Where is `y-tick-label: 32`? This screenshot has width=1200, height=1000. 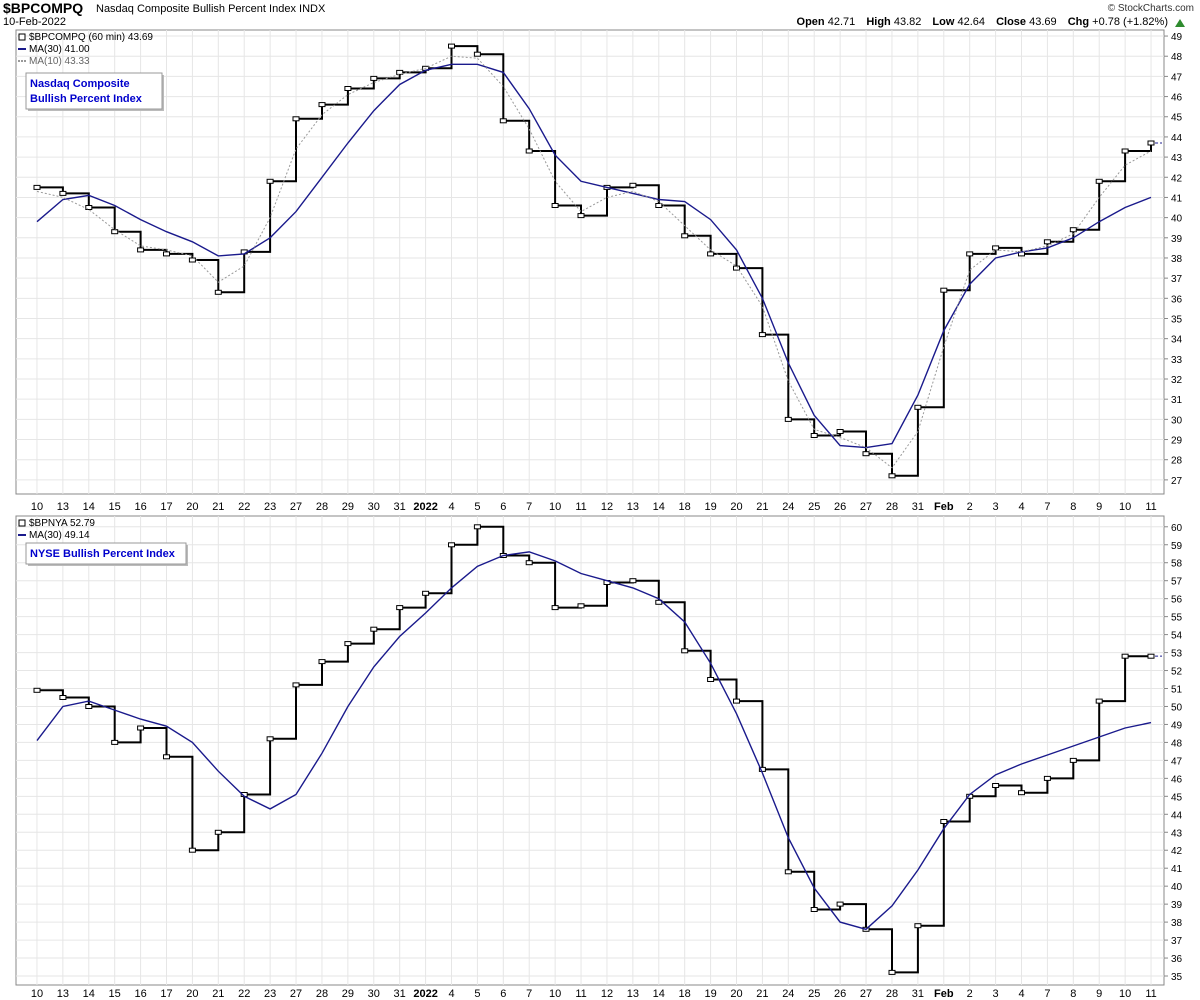
y-tick-label: 32 is located at coordinates (1177, 380).